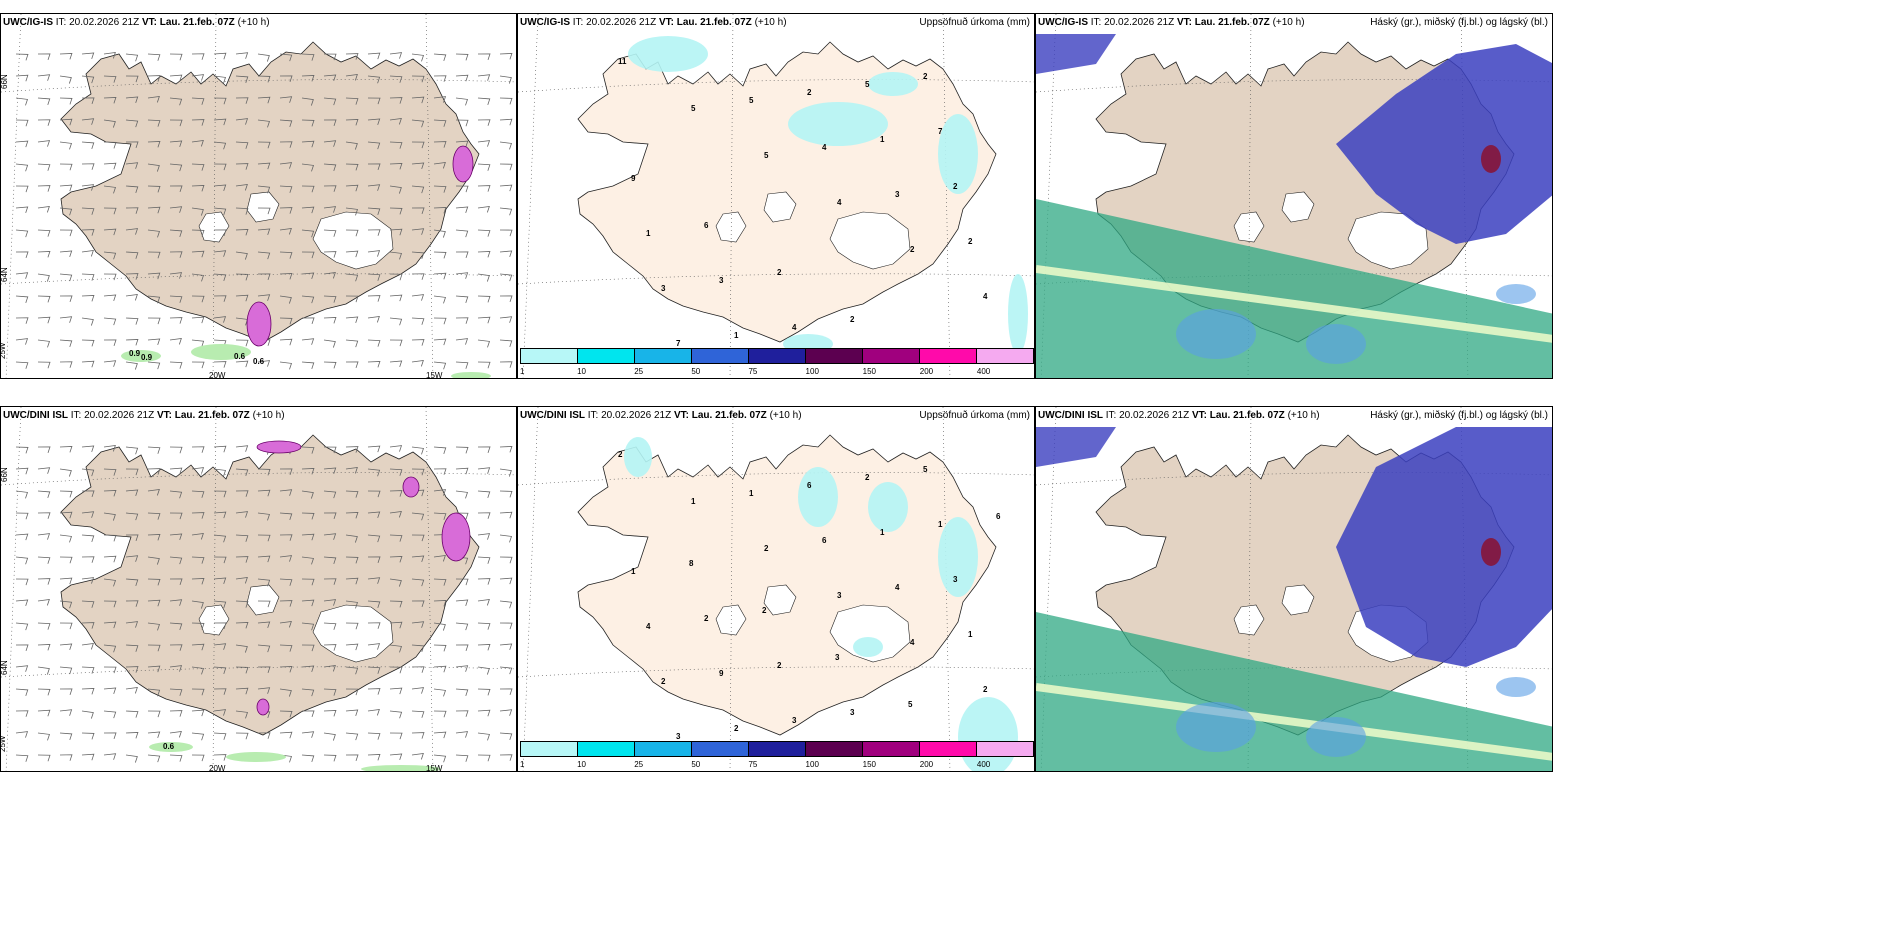 This screenshot has width=1900, height=950. What do you see at coordinates (214, 620) in the screenshot?
I see `glacier-outline` at bounding box center [214, 620].